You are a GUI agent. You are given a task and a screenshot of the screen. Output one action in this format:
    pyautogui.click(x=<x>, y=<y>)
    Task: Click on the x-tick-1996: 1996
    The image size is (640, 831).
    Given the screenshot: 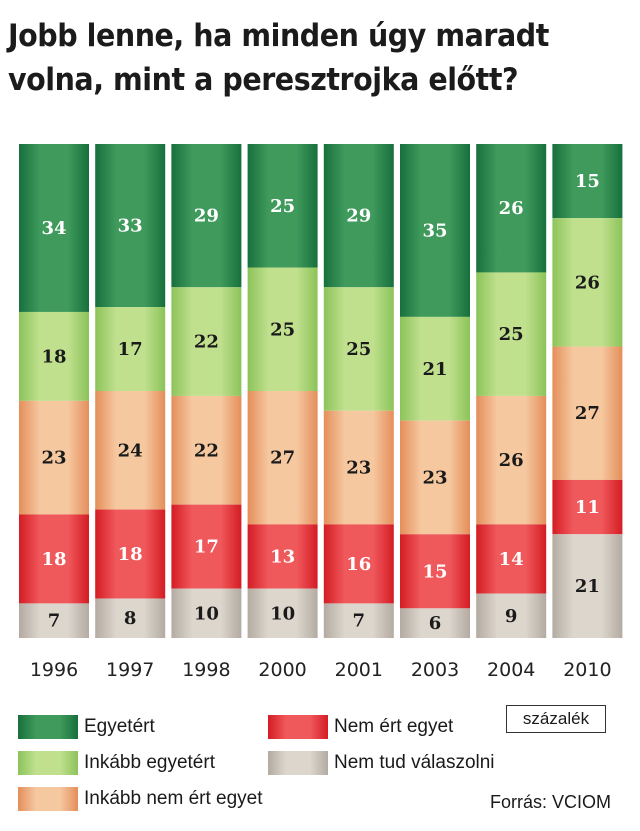 What is the action you would take?
    pyautogui.click(x=54, y=670)
    